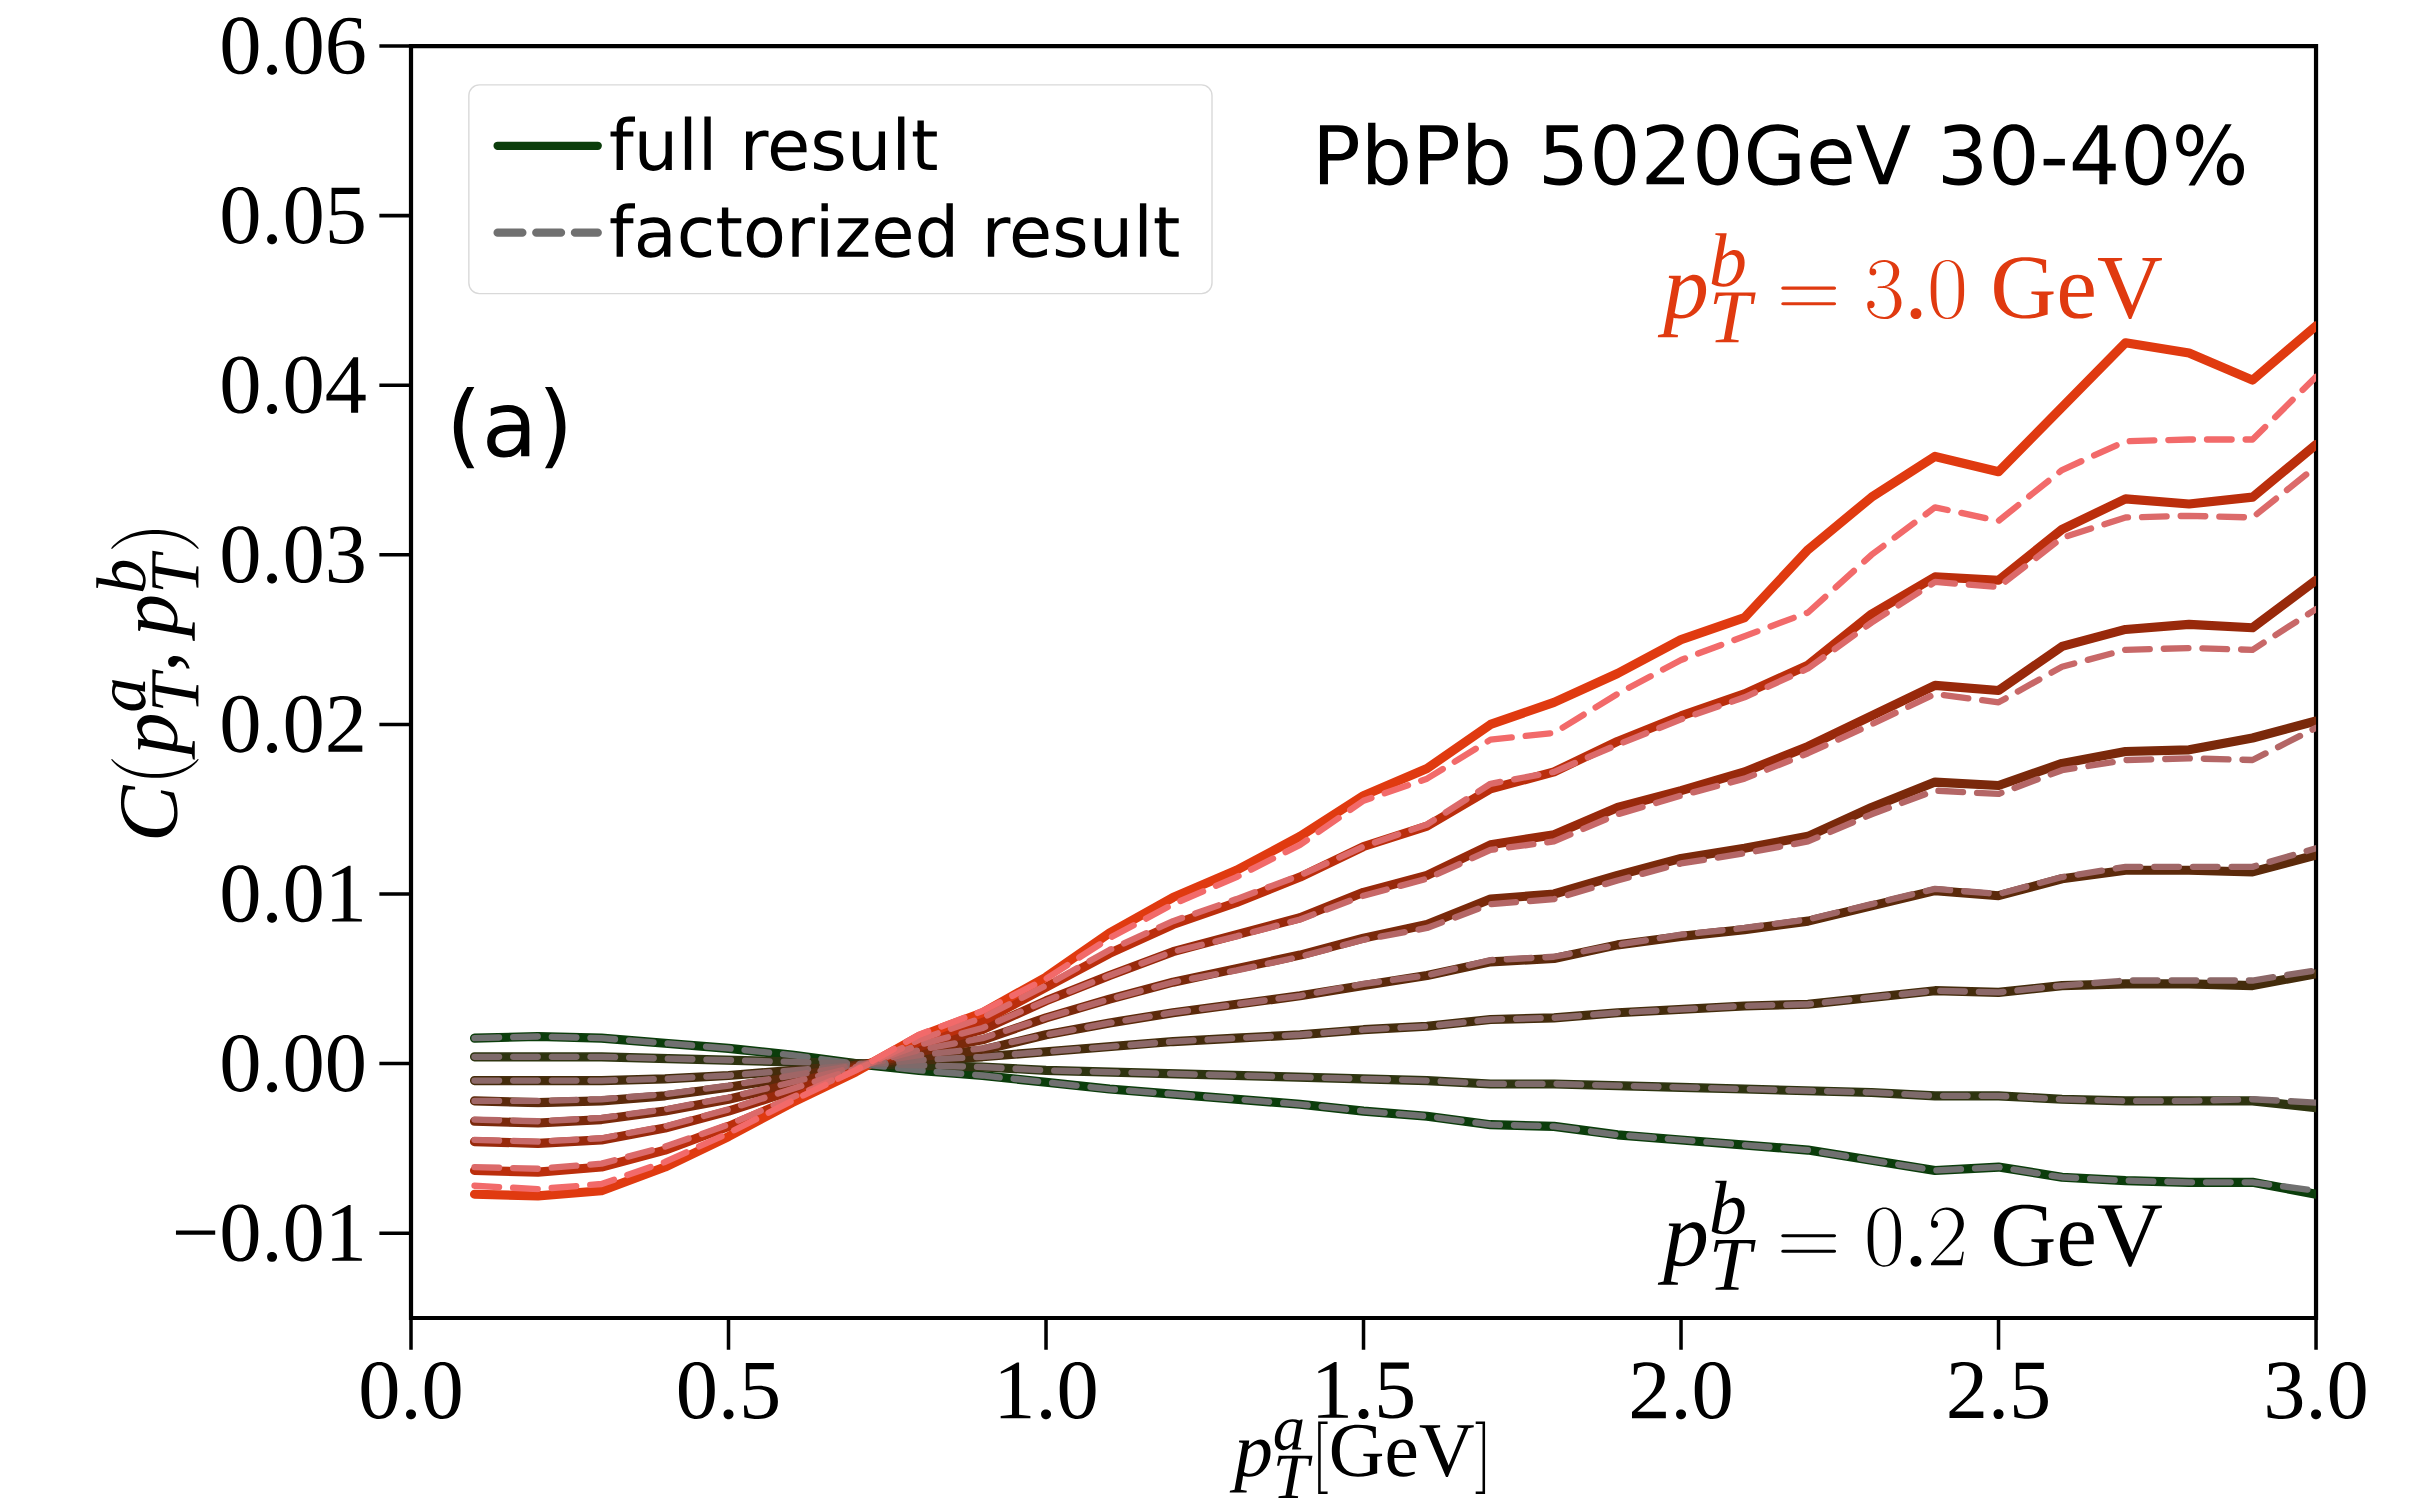 The width and height of the screenshot is (2423, 1507). I want to click on x-tick-label: 0.5, so click(728, 1391).